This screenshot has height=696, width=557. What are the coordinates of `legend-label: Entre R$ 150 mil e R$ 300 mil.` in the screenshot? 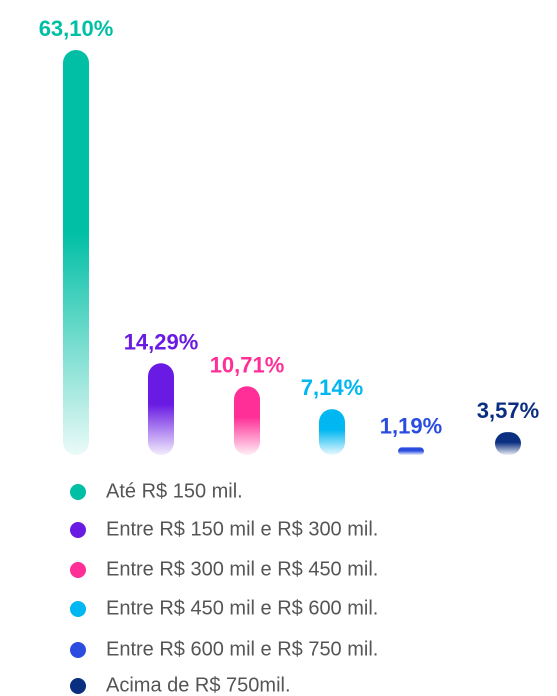 It's located at (242, 529).